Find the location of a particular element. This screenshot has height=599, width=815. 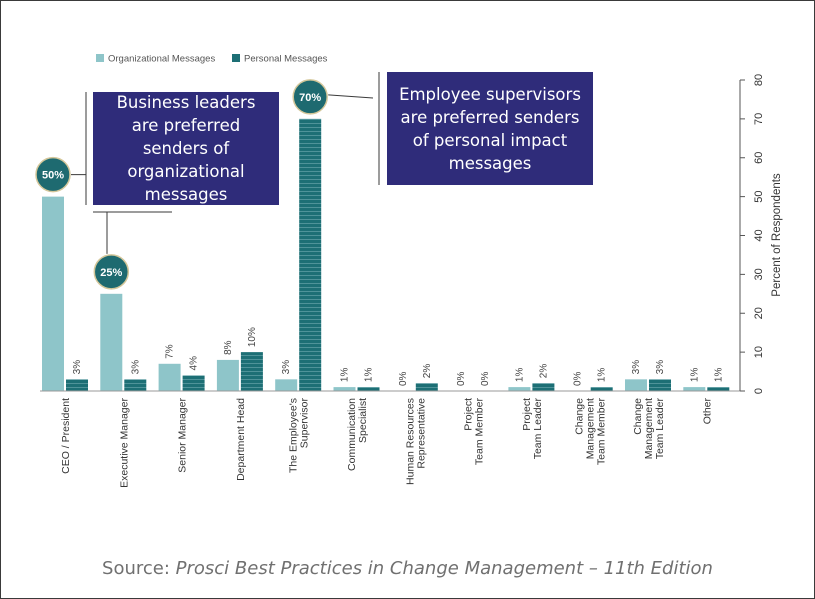

x-tick-label: CEO / President is located at coordinates (66, 436).